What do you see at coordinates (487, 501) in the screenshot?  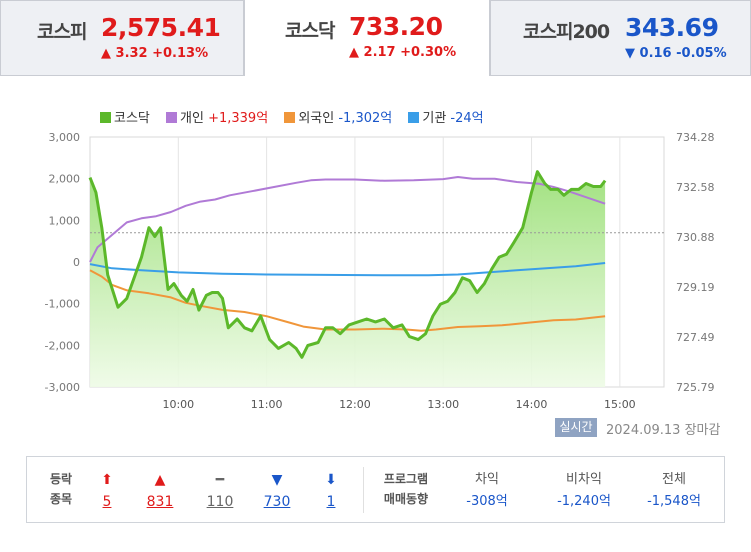 I see `program-col-value: -308억` at bounding box center [487, 501].